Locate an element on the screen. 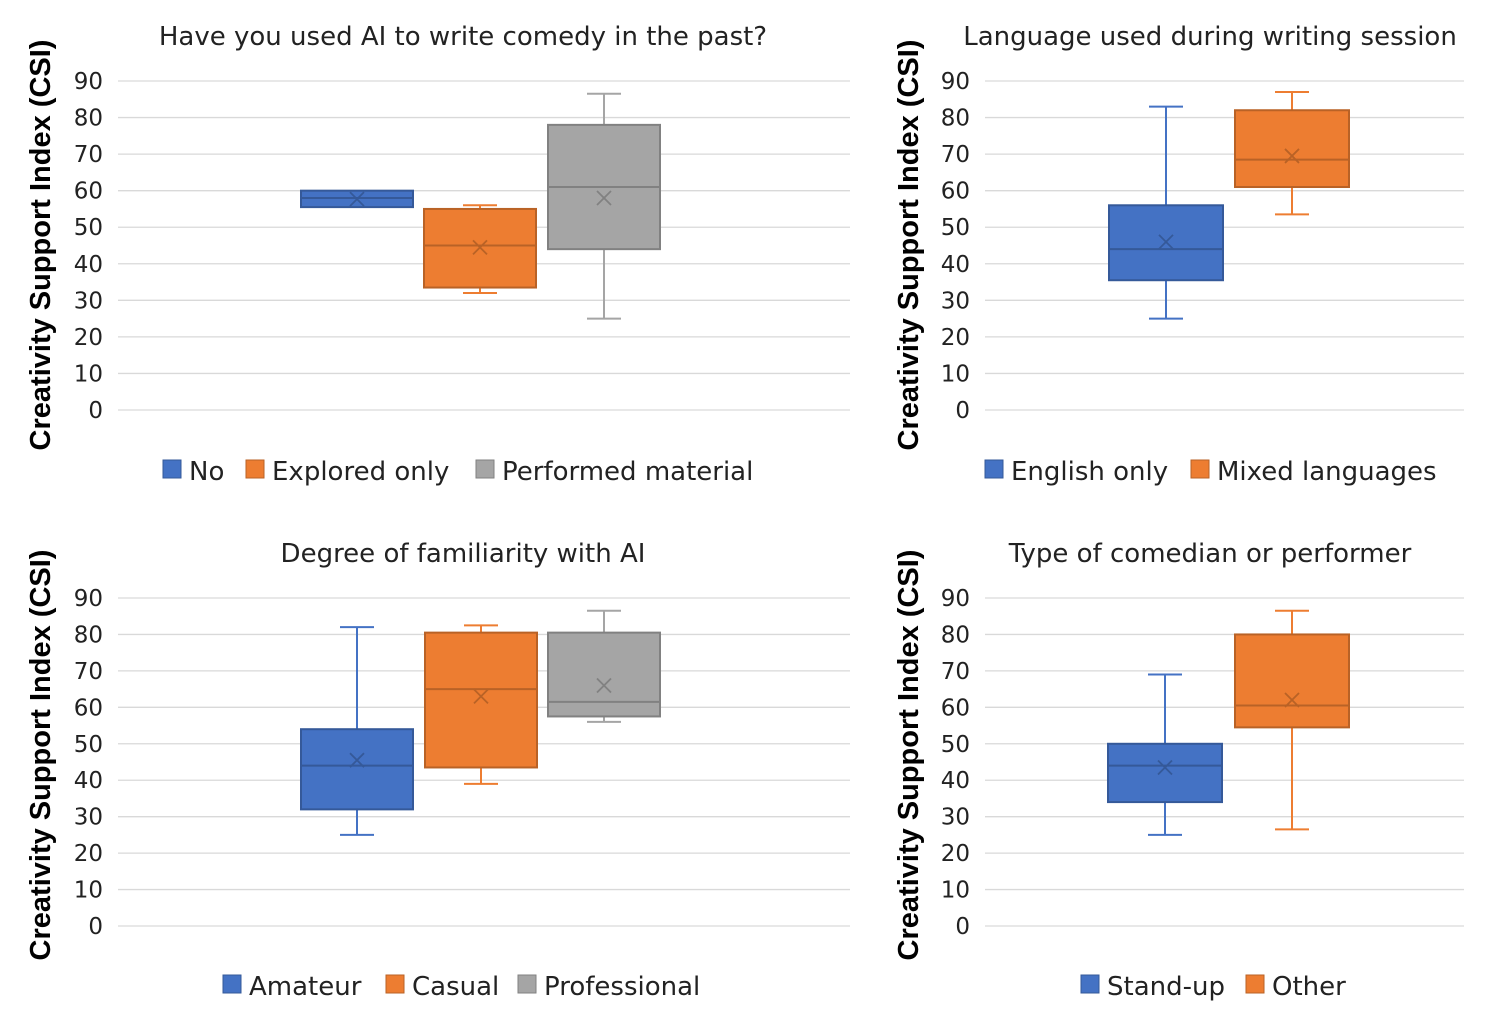  box-performed-material is located at coordinates (604, 206).